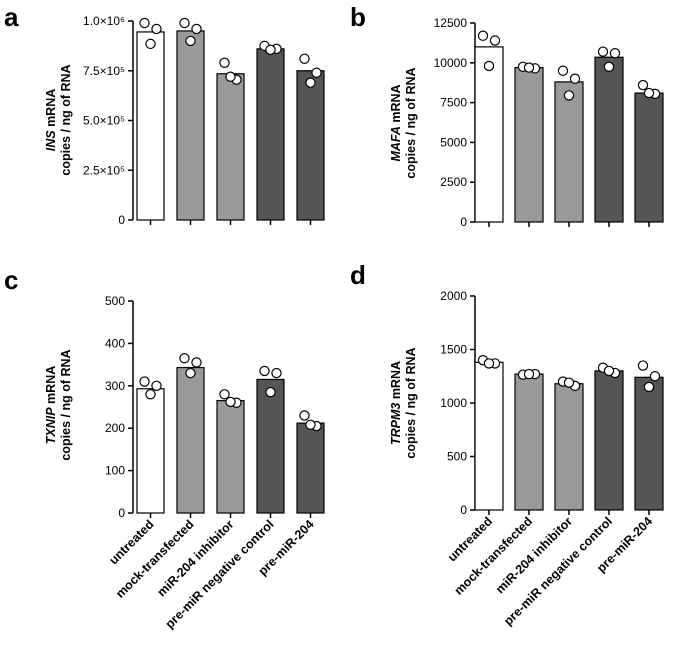  Describe the element at coordinates (51, 141) in the screenshot. I see `y-axis-label-gene: INS` at that location.